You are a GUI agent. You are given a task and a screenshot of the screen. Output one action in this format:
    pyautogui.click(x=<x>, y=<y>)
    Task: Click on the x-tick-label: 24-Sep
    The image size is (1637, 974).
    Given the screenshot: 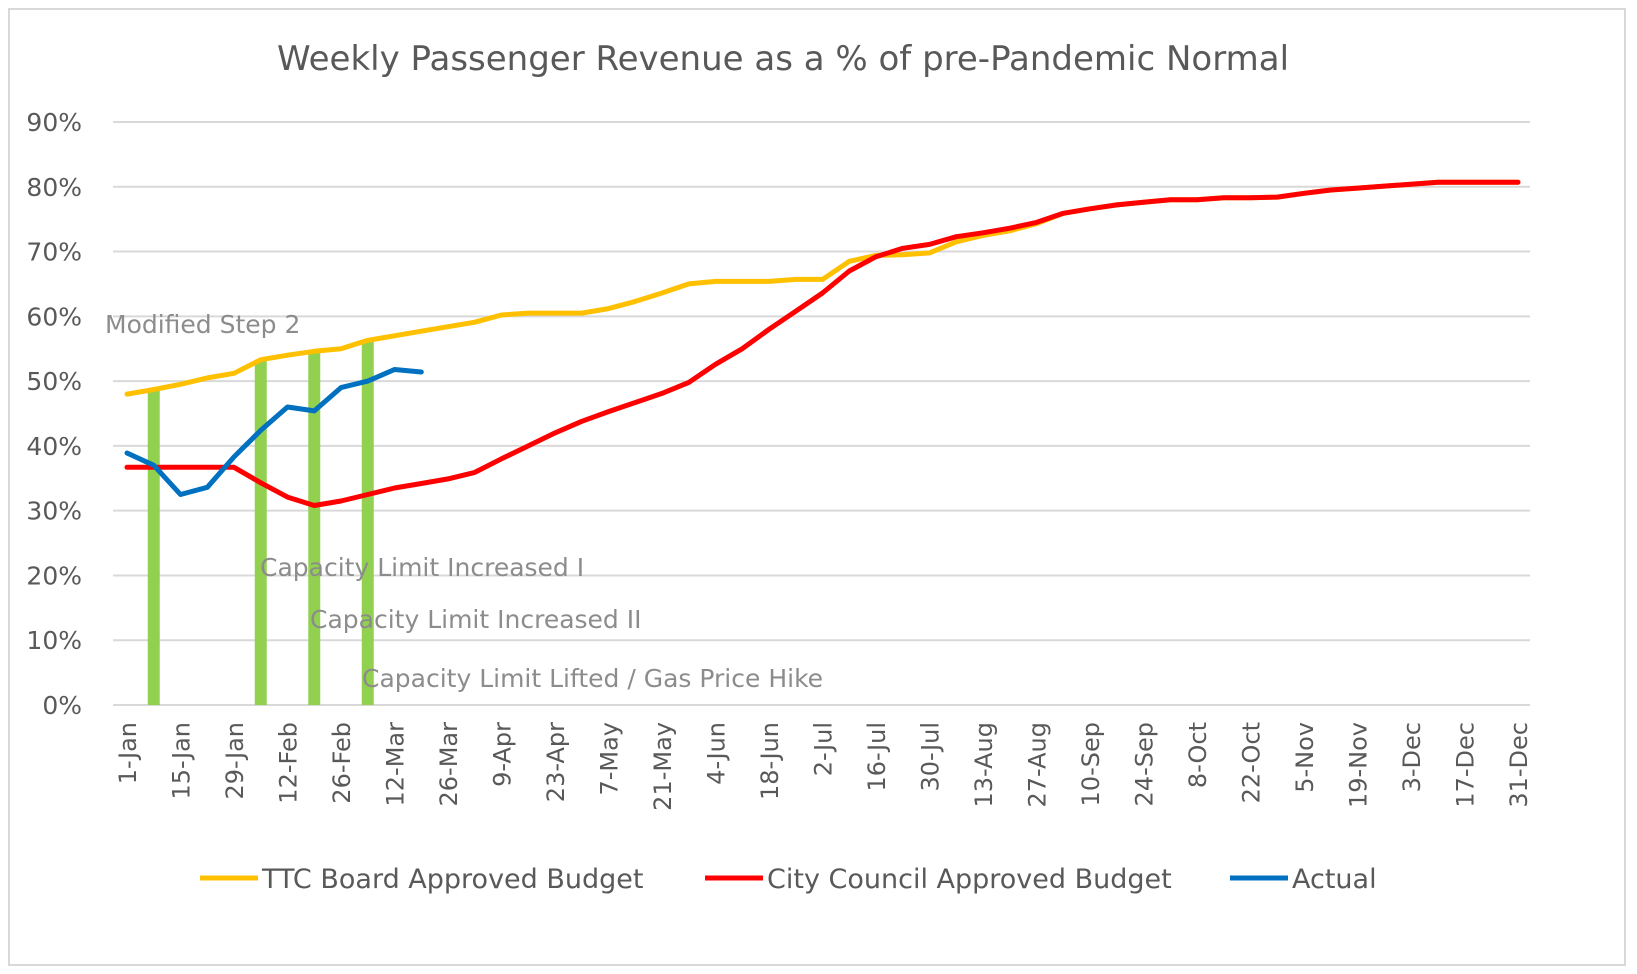 What is the action you would take?
    pyautogui.click(x=1145, y=764)
    